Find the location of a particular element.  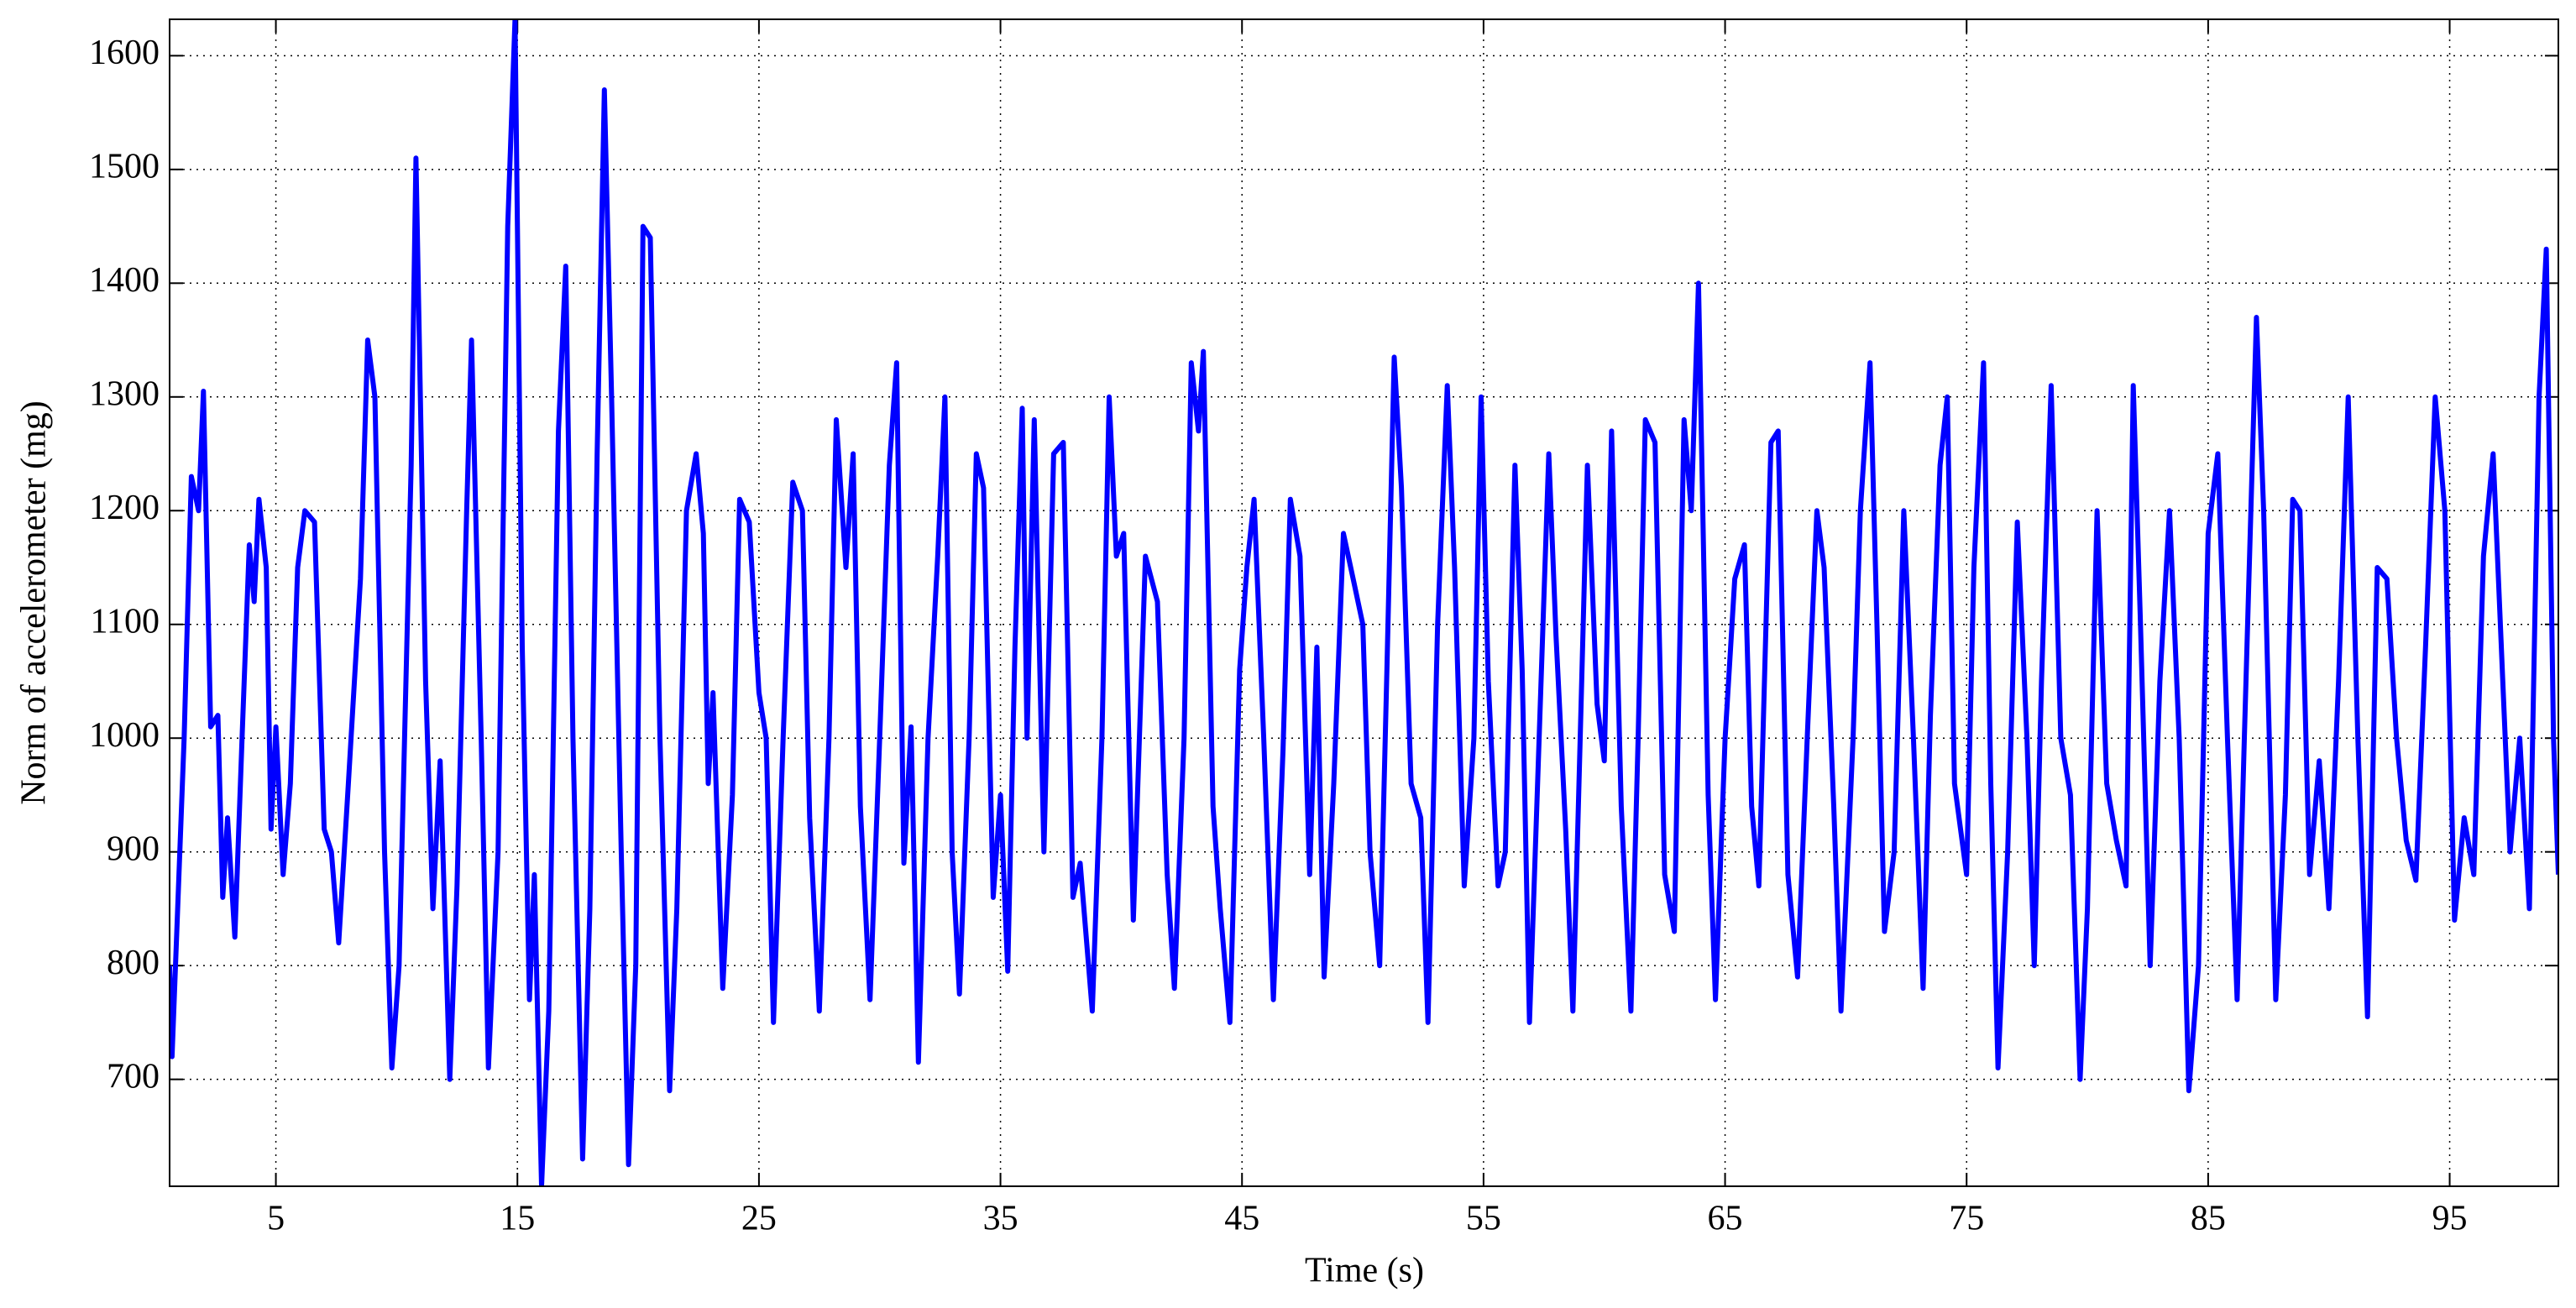

y-axis-label: Norm of accelerometer (mg) is located at coordinates (34, 602).